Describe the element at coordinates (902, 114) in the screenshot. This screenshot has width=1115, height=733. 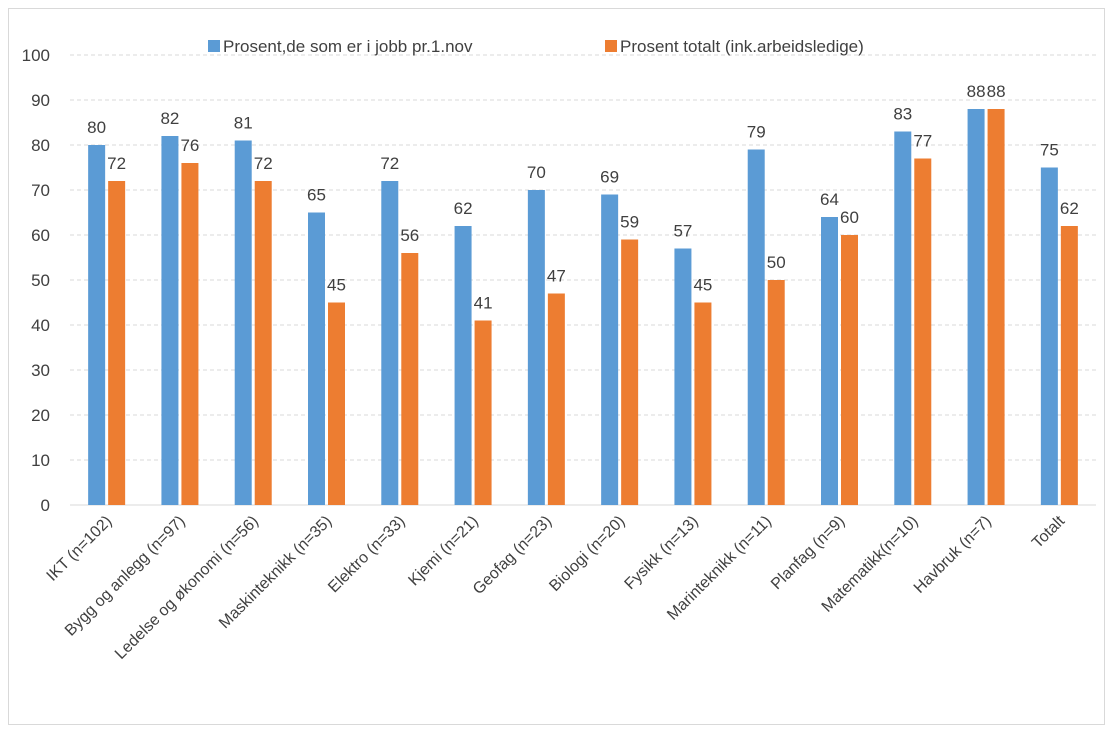
I see `data-label: 83` at that location.